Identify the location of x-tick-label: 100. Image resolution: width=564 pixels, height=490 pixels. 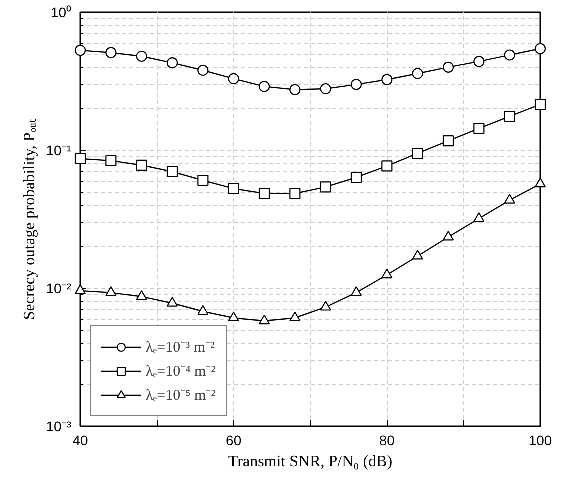
(540, 440).